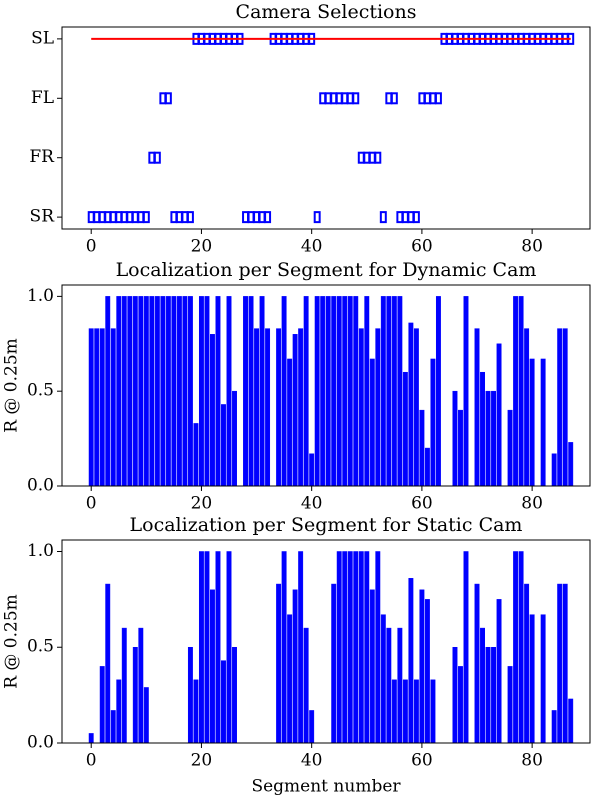  Describe the element at coordinates (91, 247) in the screenshot. I see `x-tick-label: 0` at that location.